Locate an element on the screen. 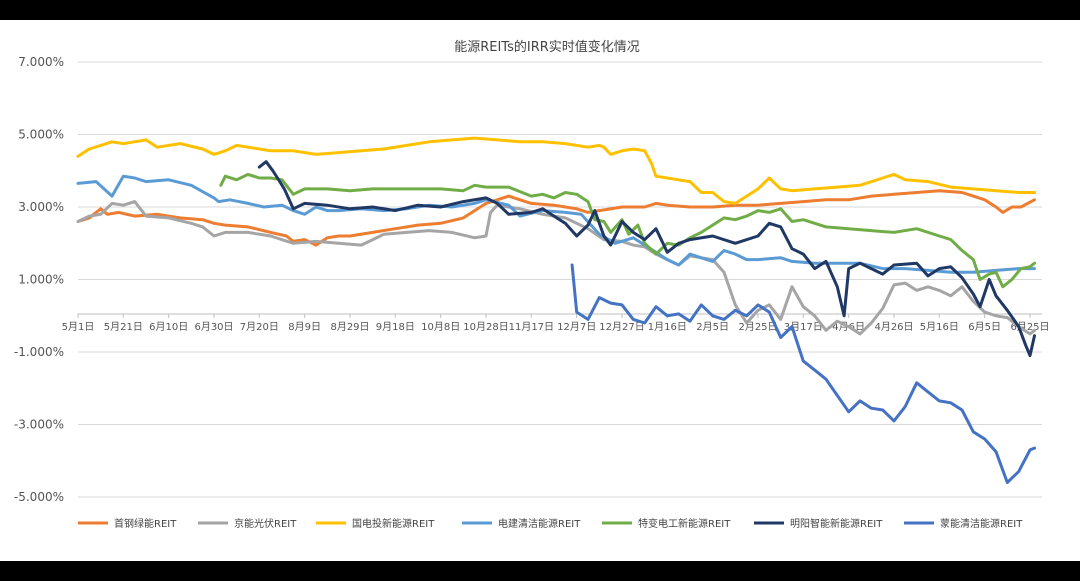  x-tick-label: 9月18日 is located at coordinates (395, 327).